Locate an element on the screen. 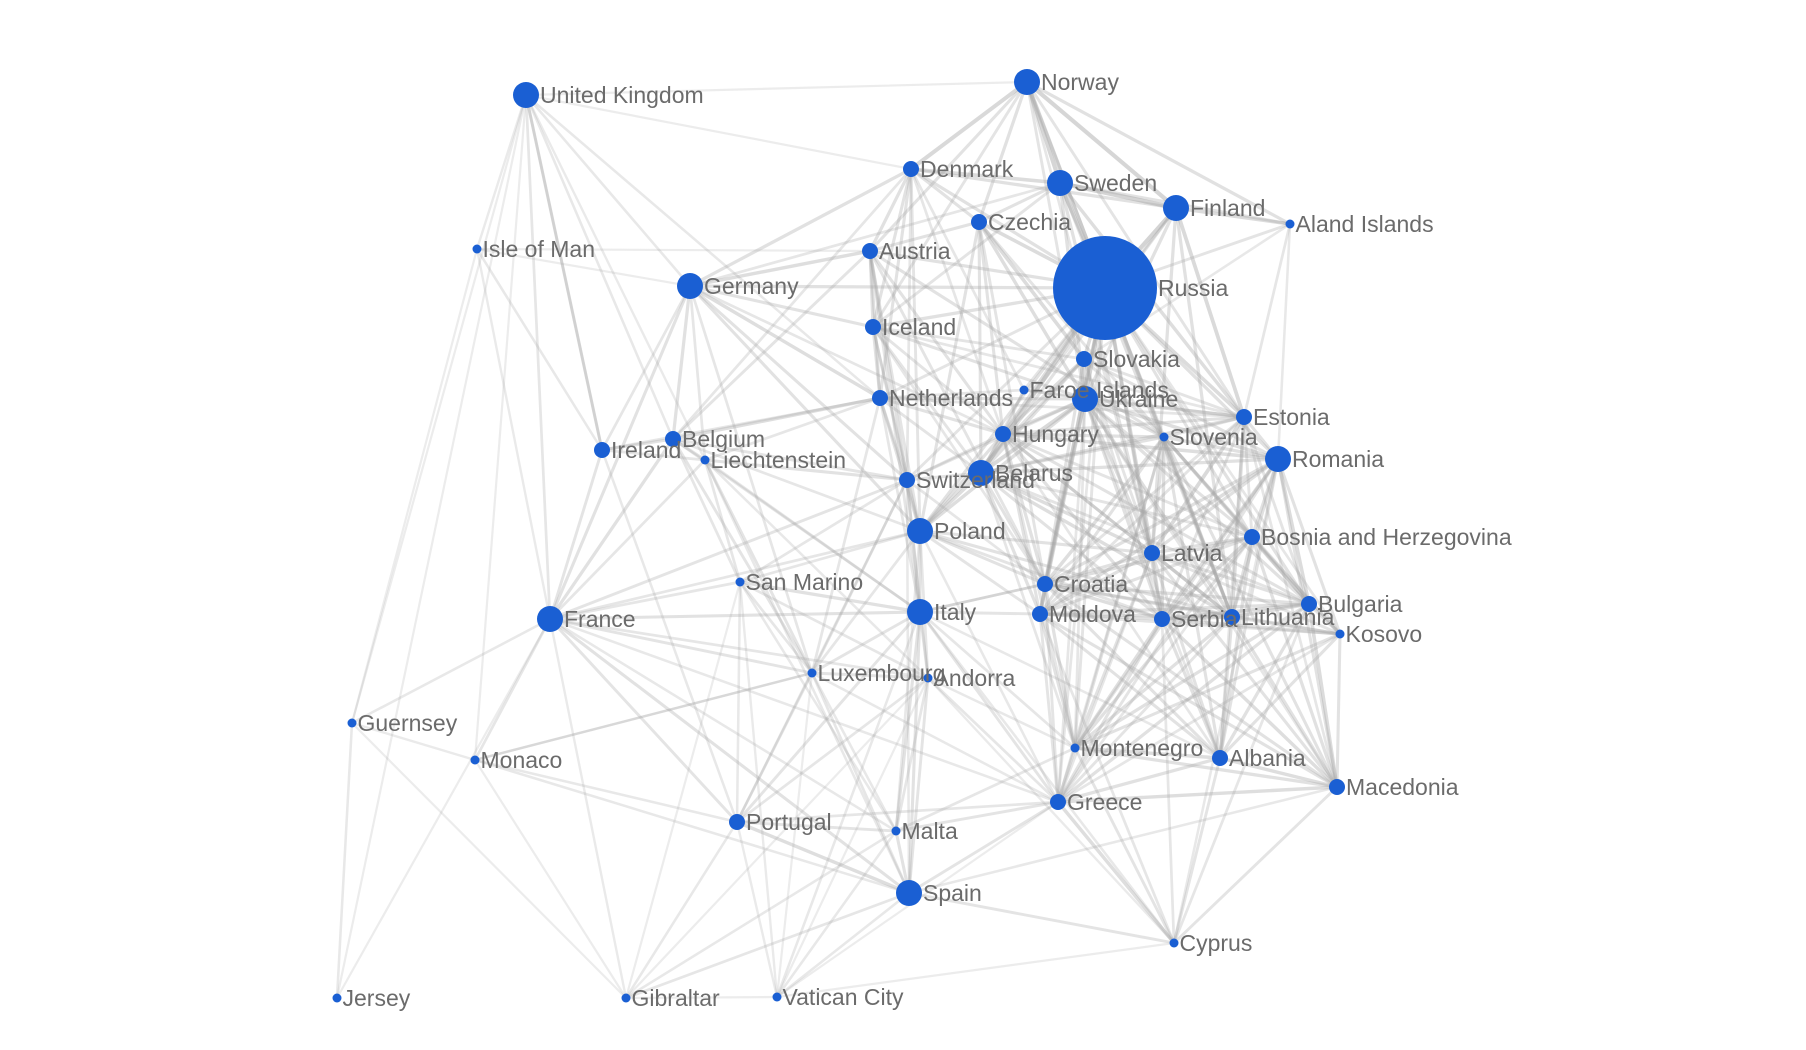 The image size is (1806, 1050). edge-latvia-macedonia is located at coordinates (1244, 670).